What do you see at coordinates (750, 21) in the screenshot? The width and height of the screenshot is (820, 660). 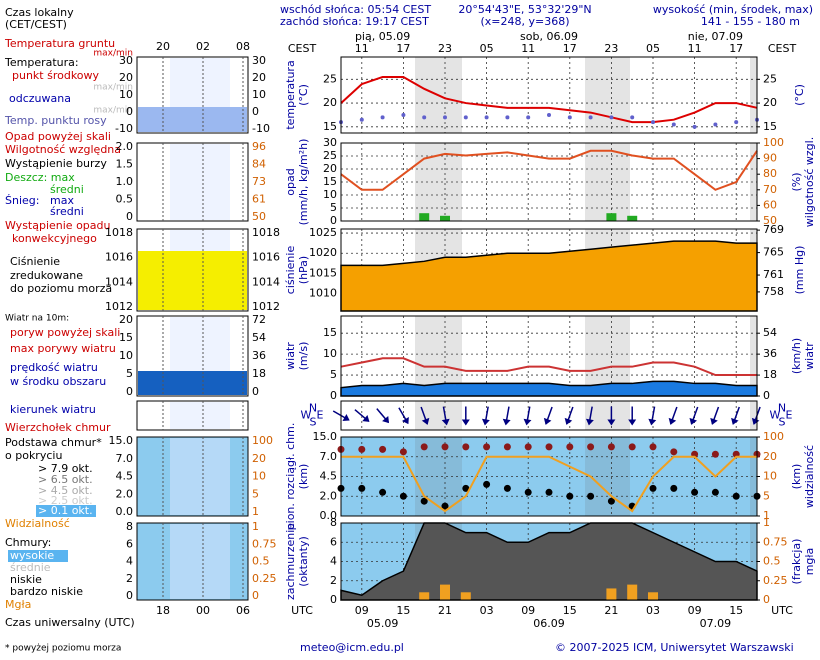 I see `elevation: 141 - 155 - 180 m` at bounding box center [750, 21].